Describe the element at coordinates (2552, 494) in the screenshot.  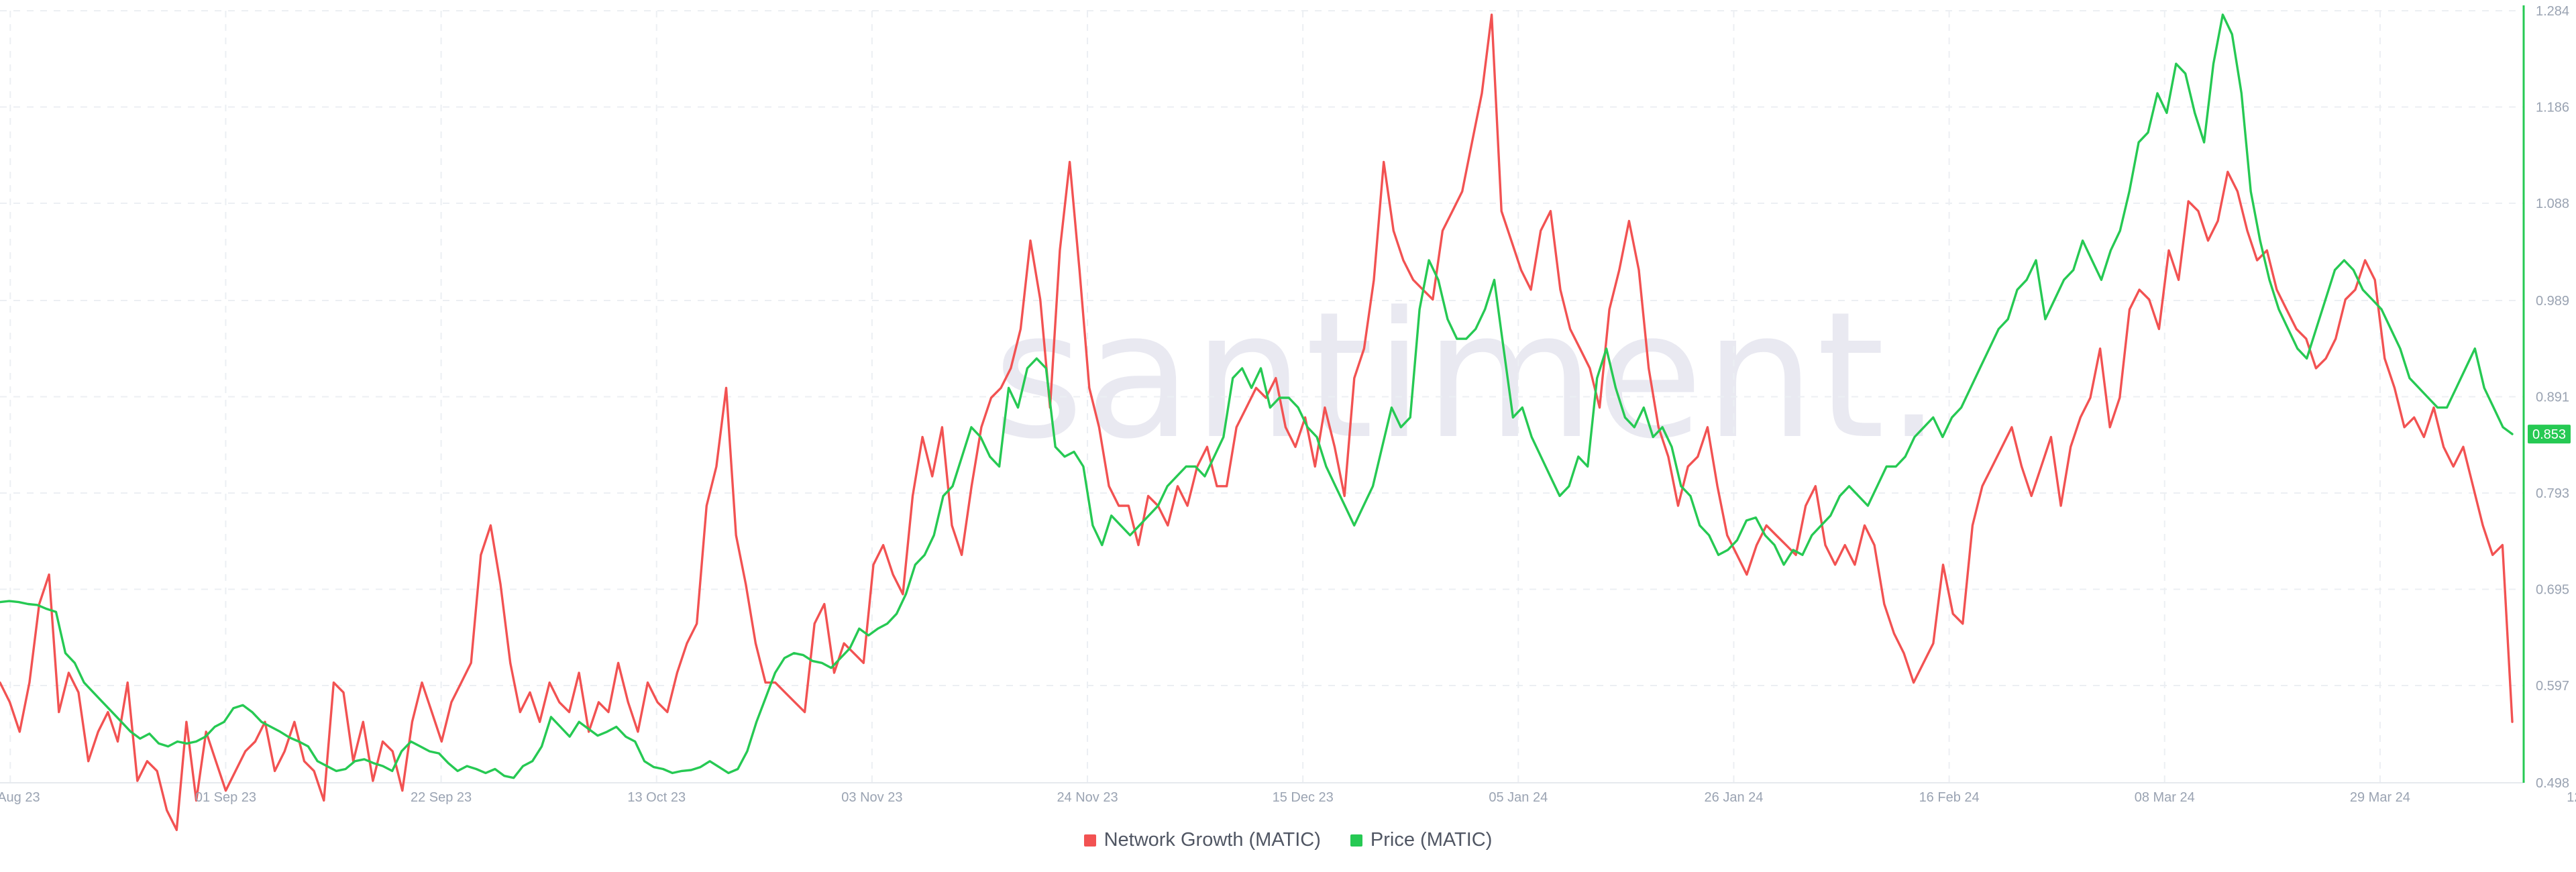
I see `y-tick-label: 0.793` at that location.